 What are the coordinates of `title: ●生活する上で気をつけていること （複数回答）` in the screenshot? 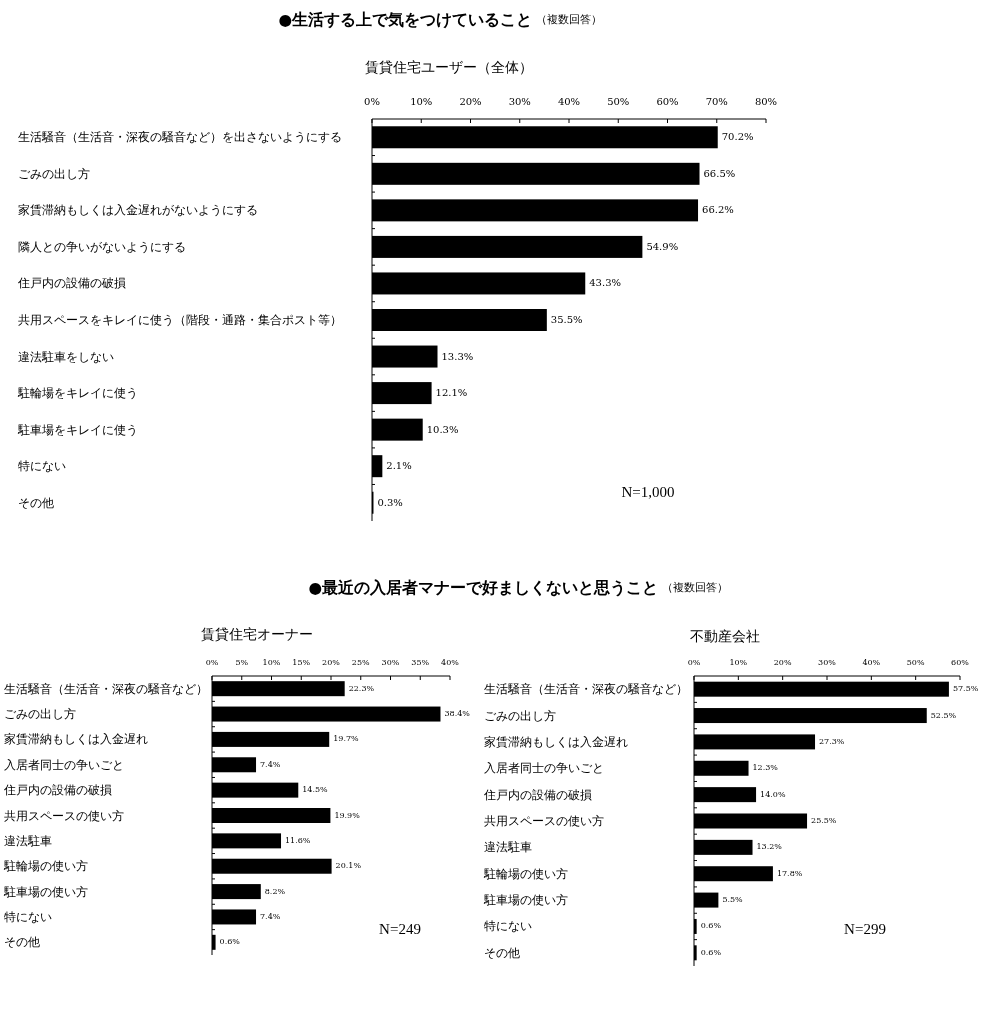 It's located at (440, 19).